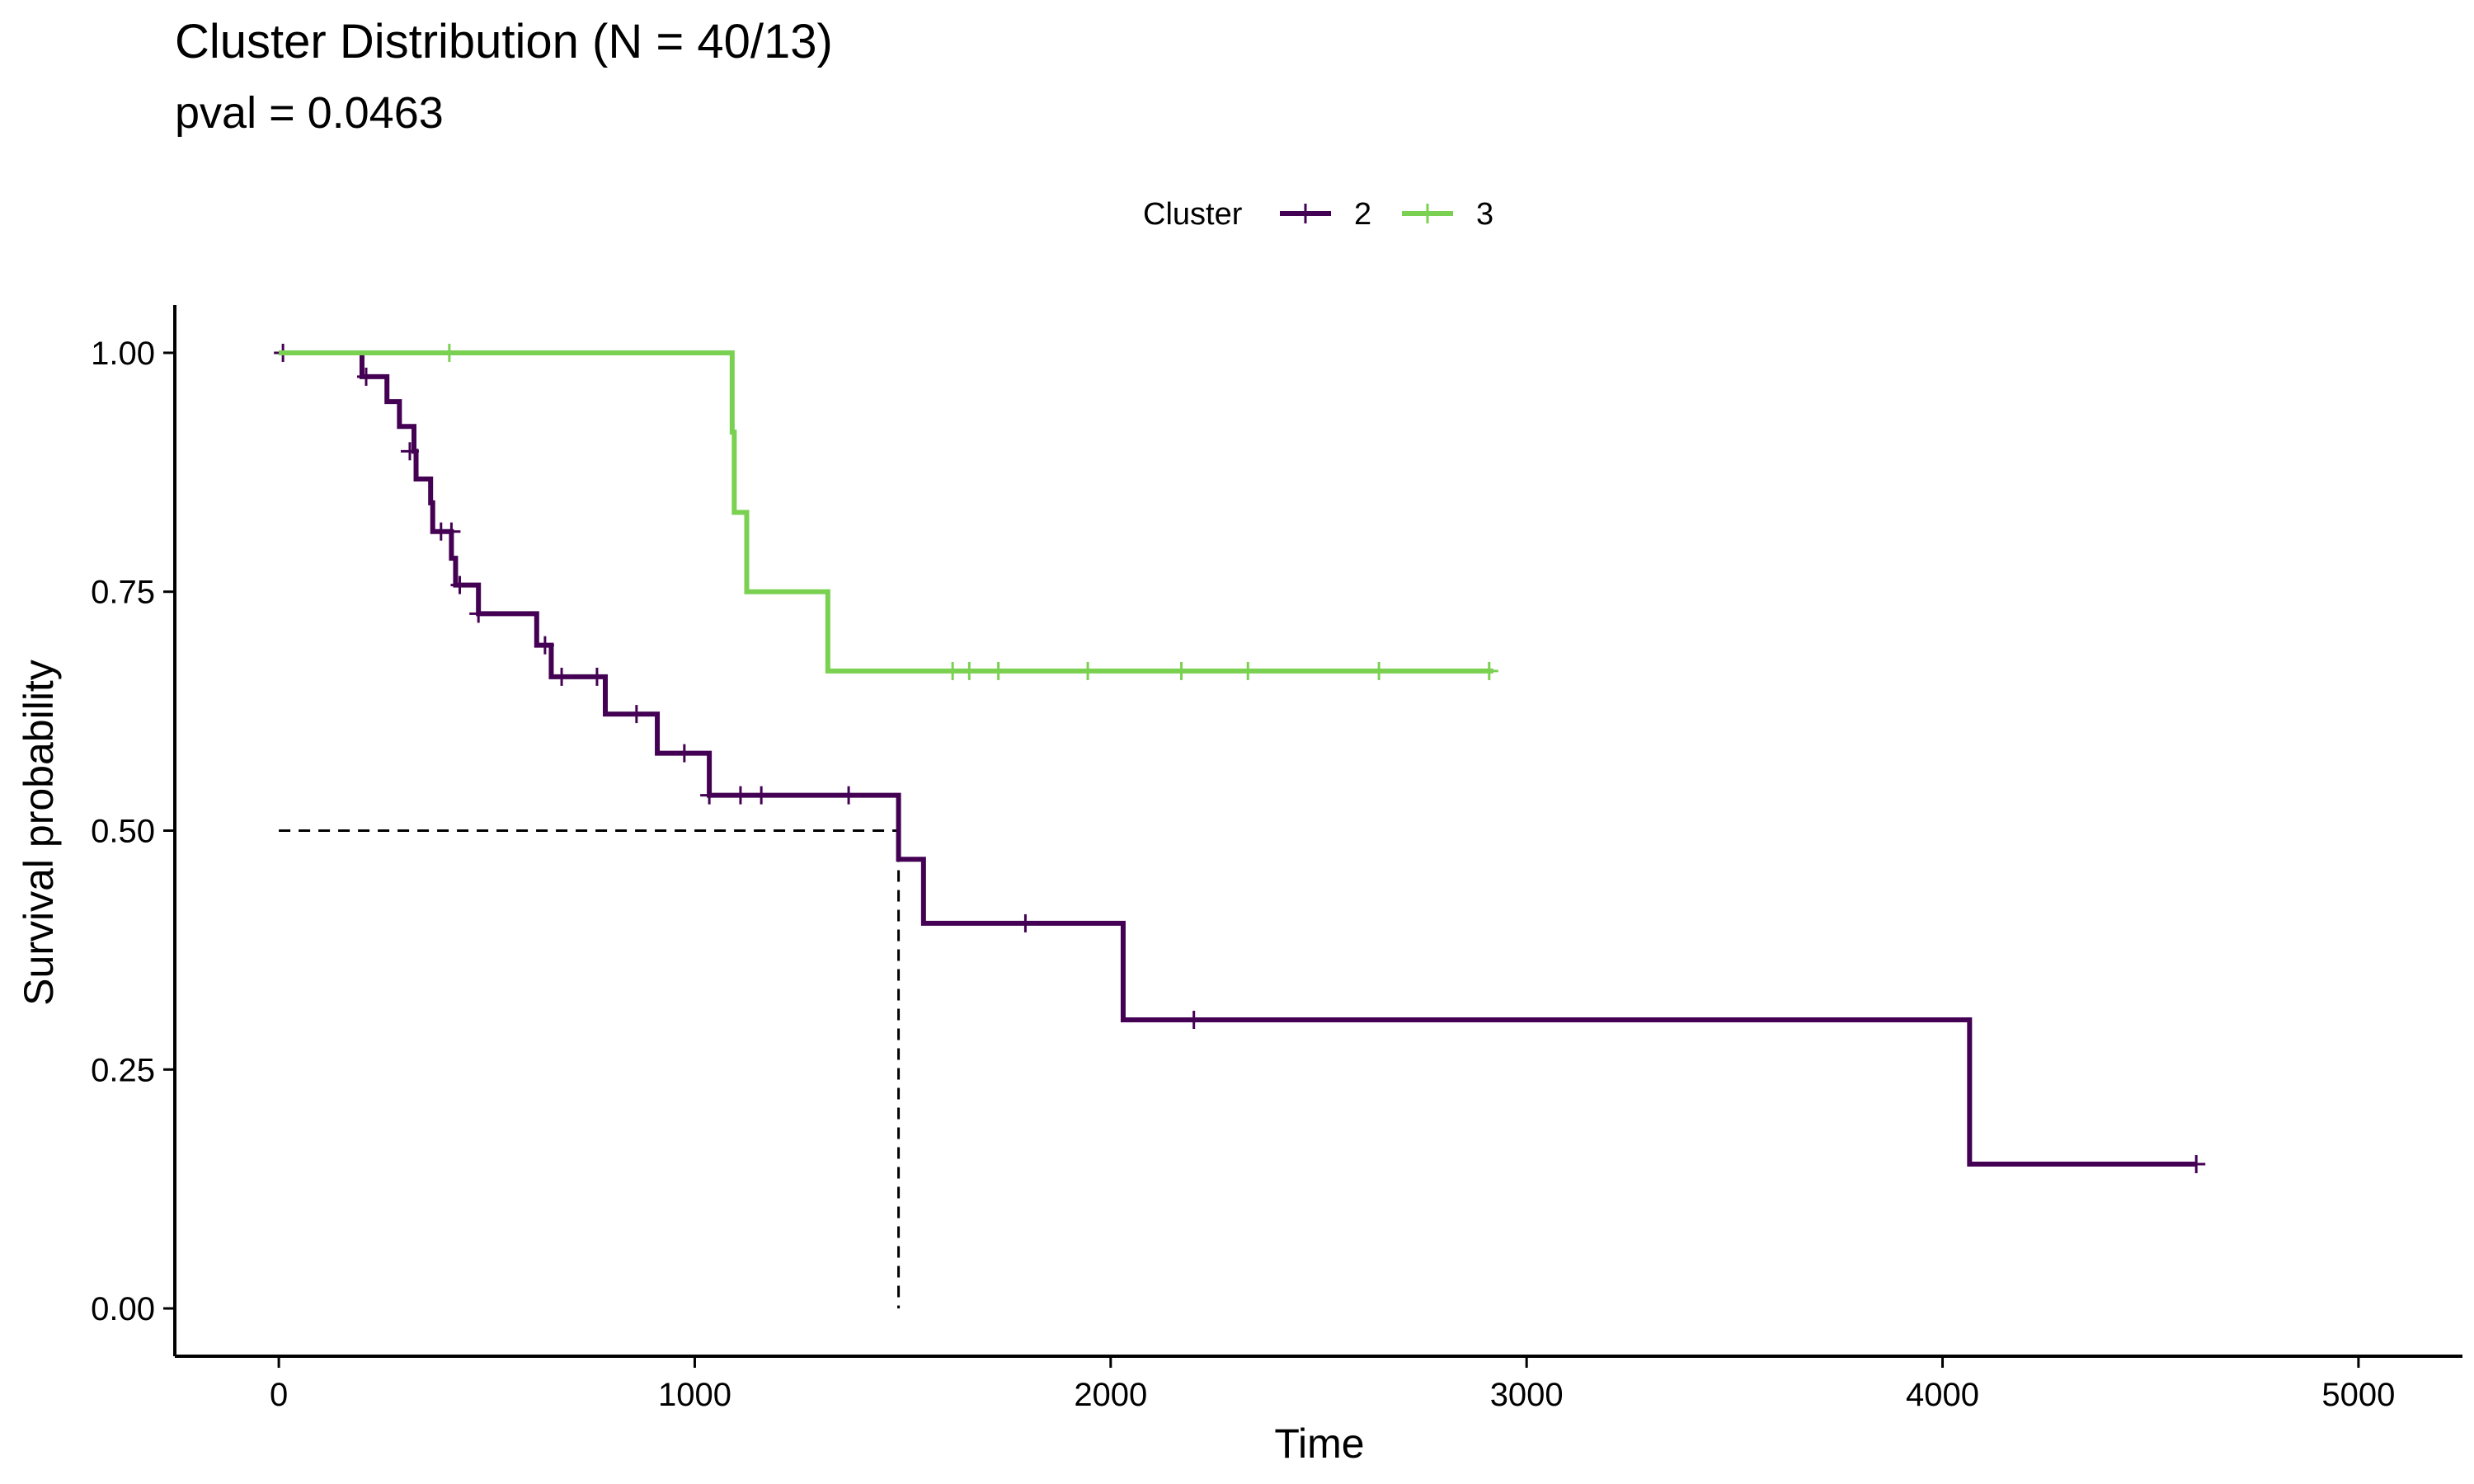  I want to click on x-axis-title: Time, so click(1319, 1444).